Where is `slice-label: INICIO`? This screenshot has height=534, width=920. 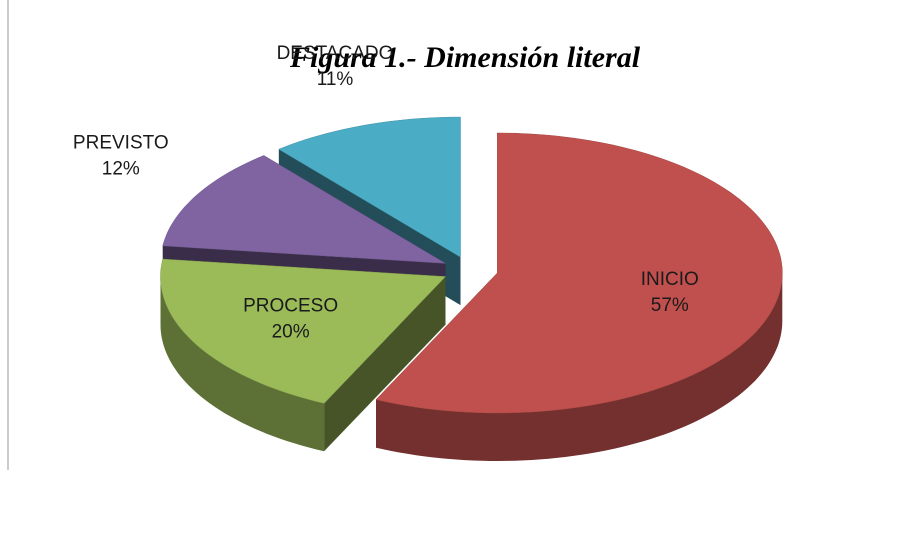
slice-label: INICIO is located at coordinates (670, 279).